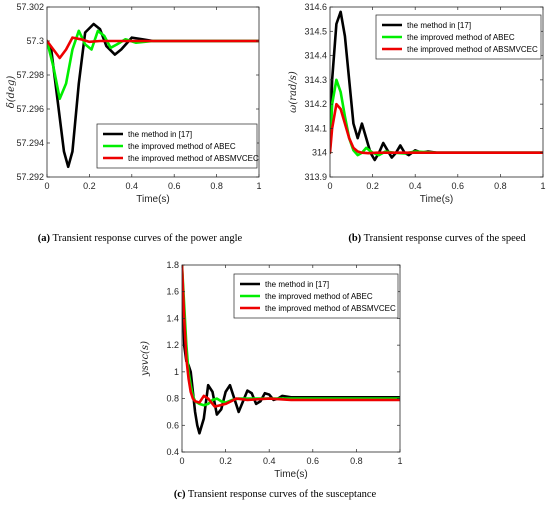 This screenshot has width=550, height=505. Describe the element at coordinates (172, 318) in the screenshot. I see `y-tick-label-c-5: 1.4` at that location.